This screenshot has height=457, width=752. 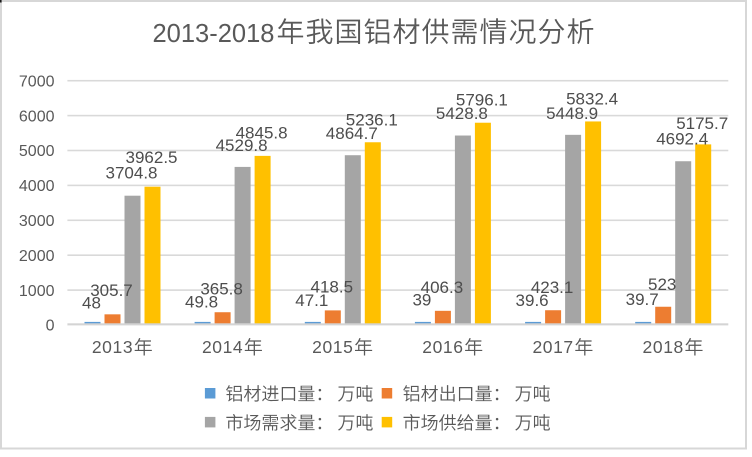 What do you see at coordinates (702, 123) in the screenshot?
I see `svg-text: 5175.7` at bounding box center [702, 123].